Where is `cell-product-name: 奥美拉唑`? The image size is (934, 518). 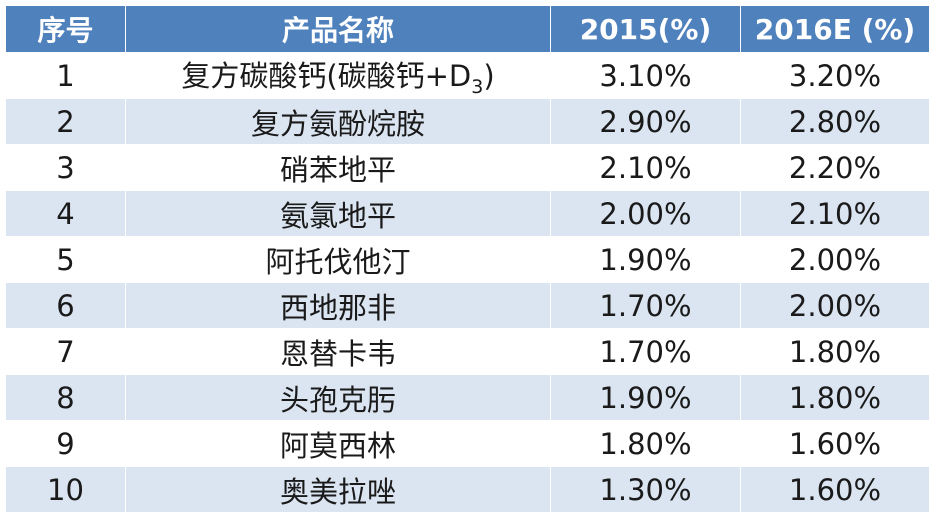 cell-product-name: 奥美拉唑 is located at coordinates (338, 489).